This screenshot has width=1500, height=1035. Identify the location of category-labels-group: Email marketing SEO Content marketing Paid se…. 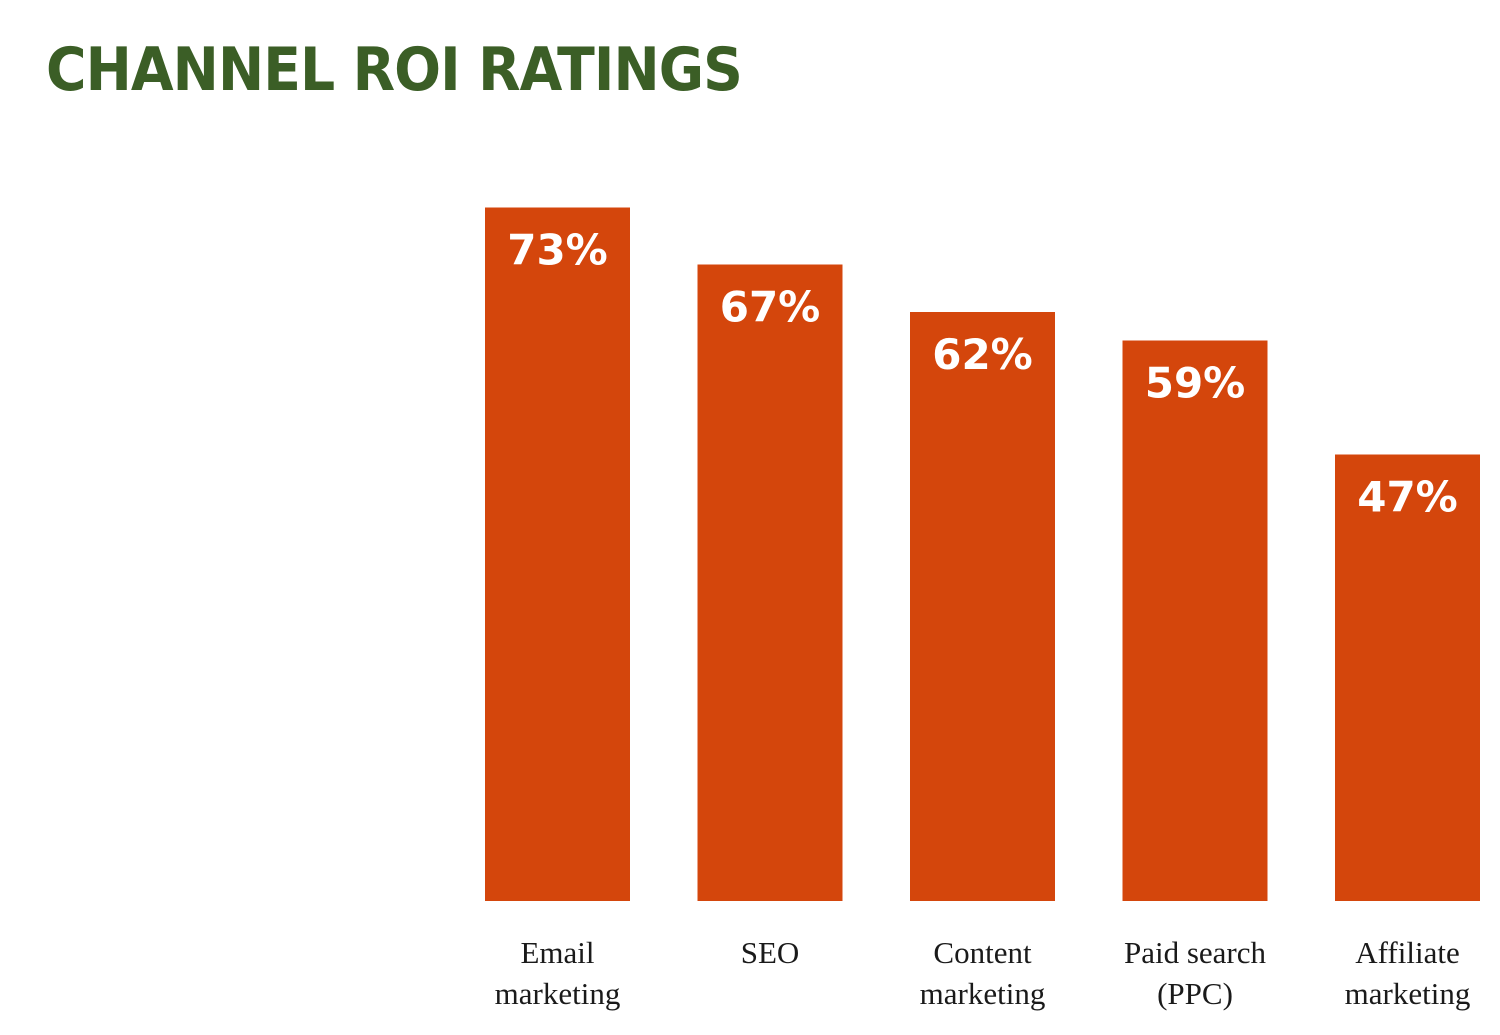
(983, 973).